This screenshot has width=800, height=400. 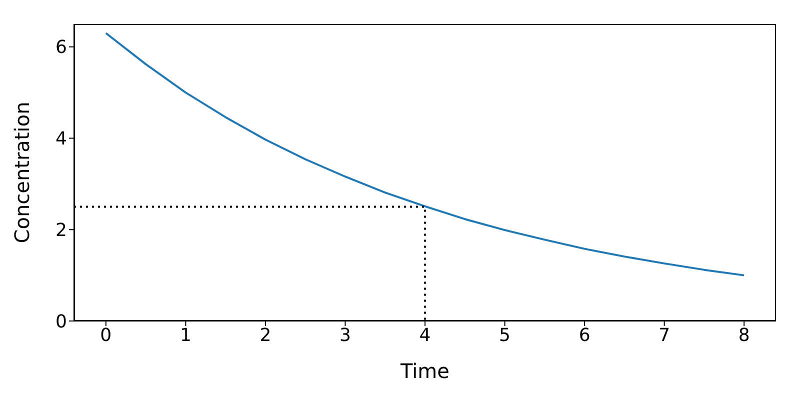 What do you see at coordinates (106, 335) in the screenshot?
I see `x-tick-label: 0` at bounding box center [106, 335].